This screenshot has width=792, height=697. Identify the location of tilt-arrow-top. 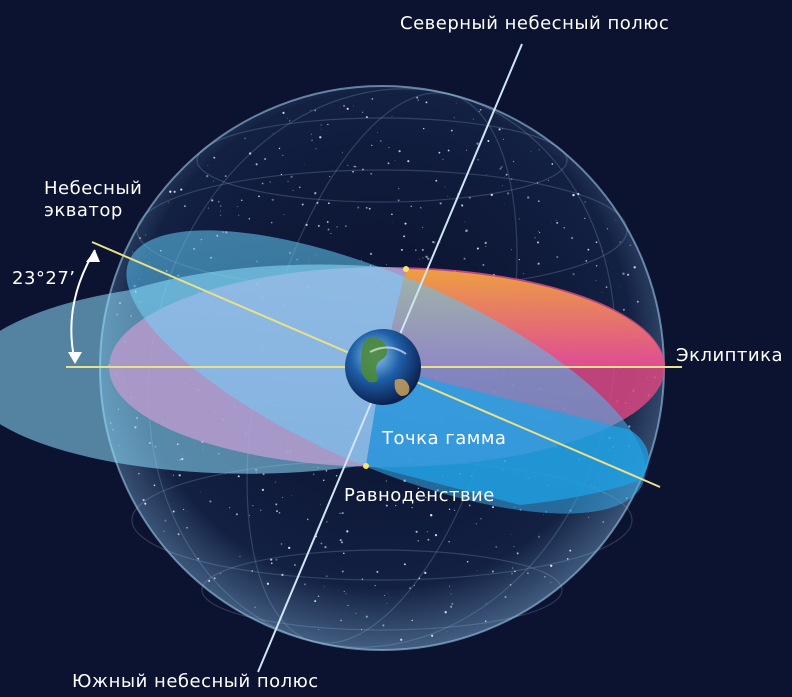
(93, 256).